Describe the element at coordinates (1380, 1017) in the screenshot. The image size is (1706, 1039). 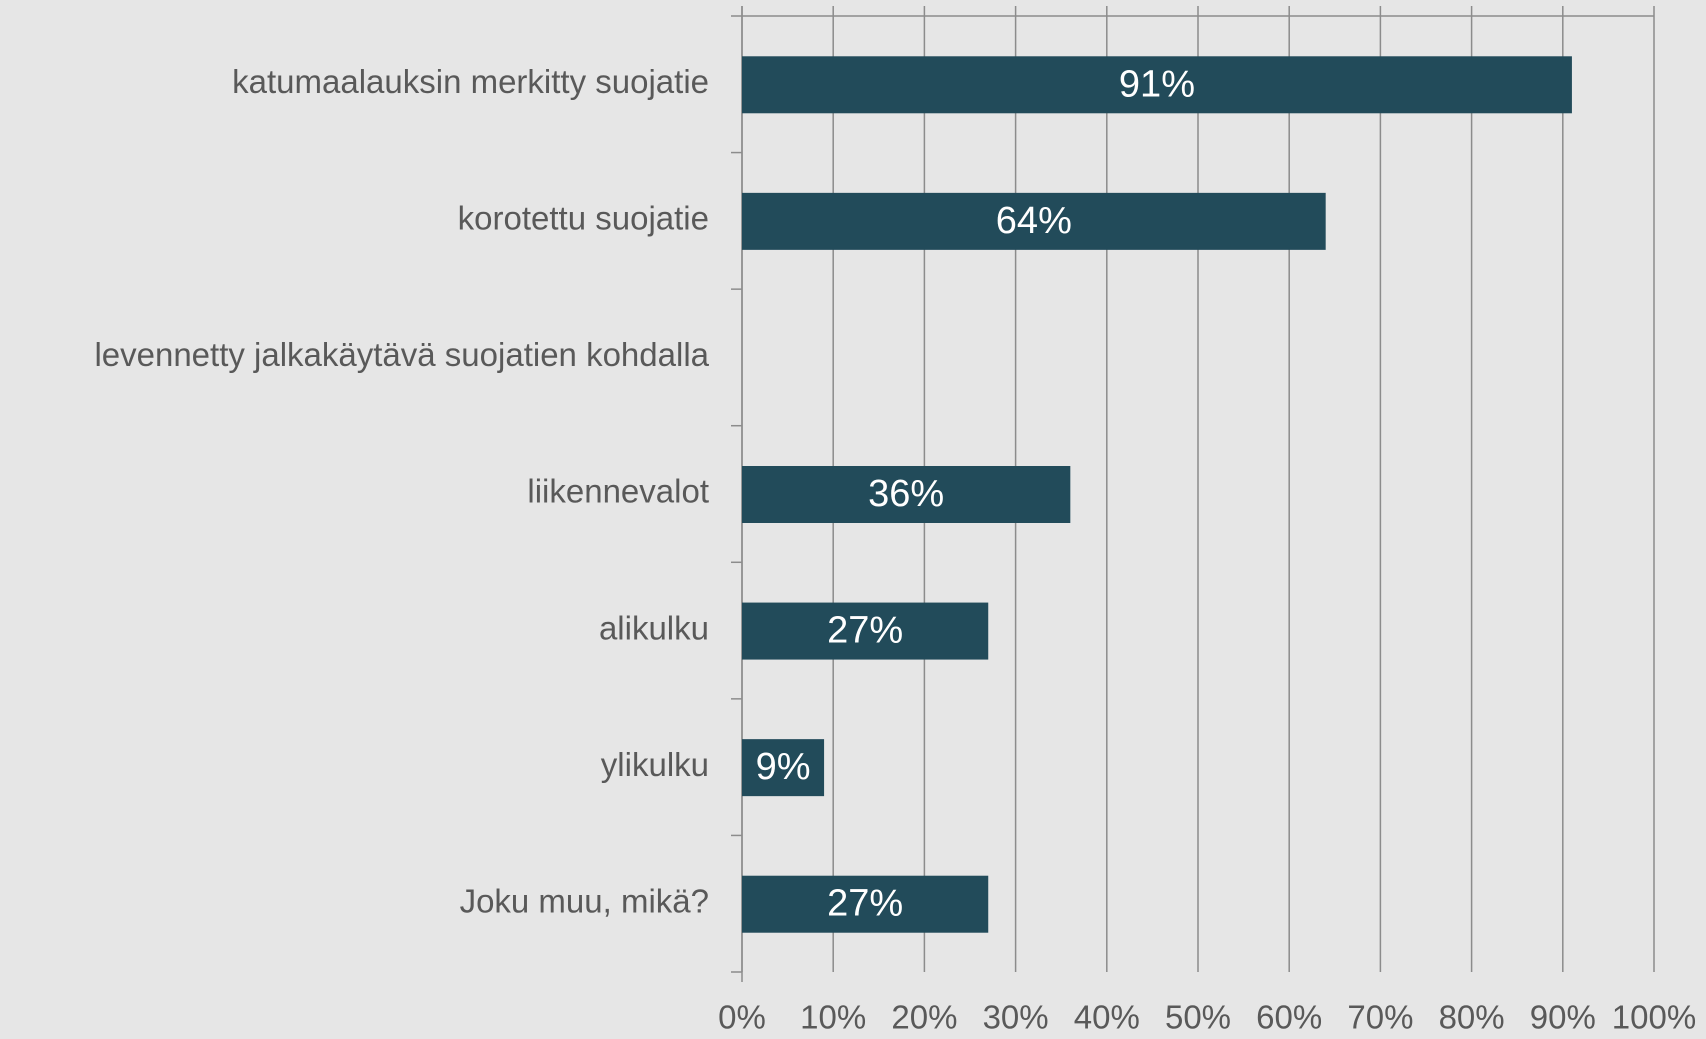
I see `x-tick-label: 70%` at that location.